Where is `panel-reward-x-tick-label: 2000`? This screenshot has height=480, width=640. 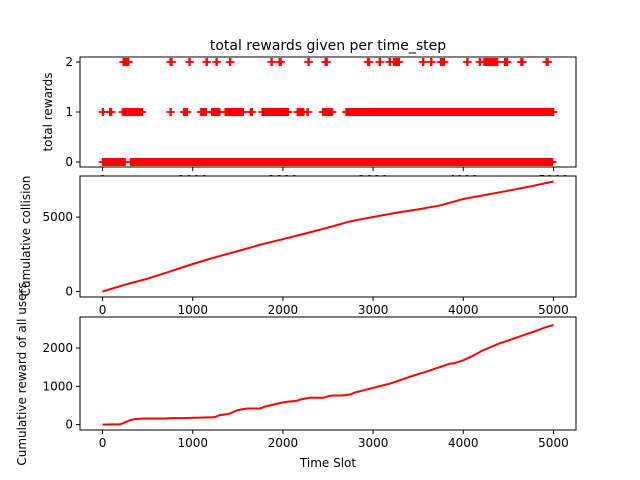 panel-reward-x-tick-label: 2000 is located at coordinates (283, 443).